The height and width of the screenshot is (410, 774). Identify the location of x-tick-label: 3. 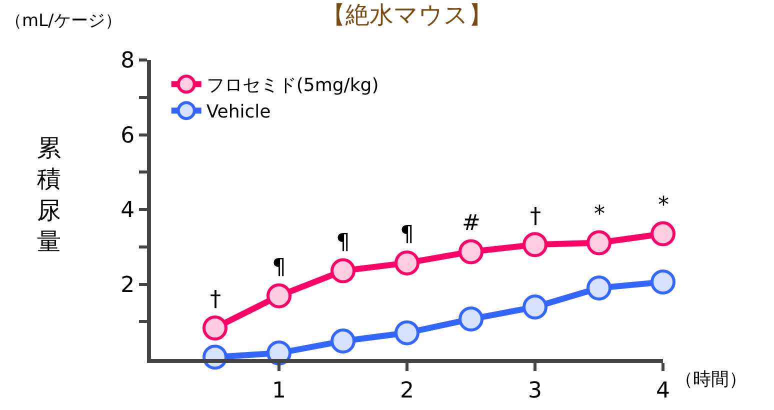
(535, 391).